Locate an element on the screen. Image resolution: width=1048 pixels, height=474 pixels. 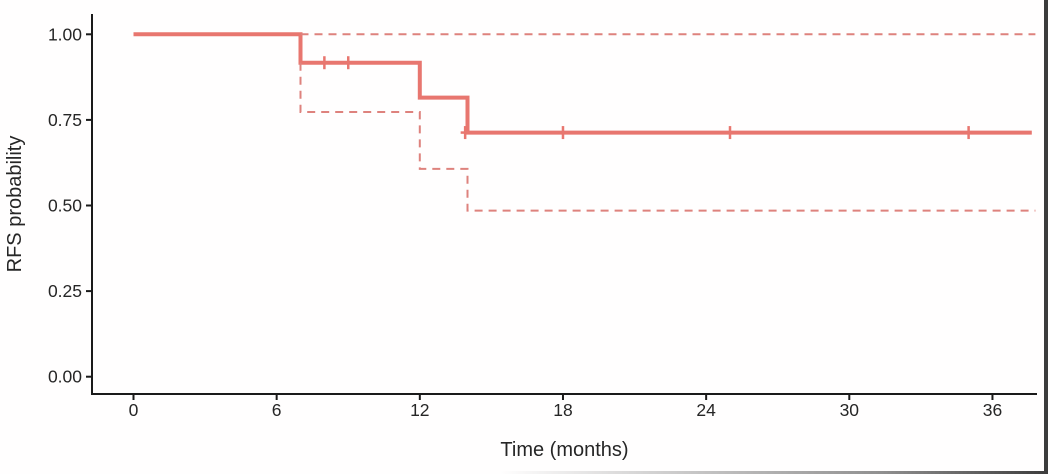
x-tick-label: 6 is located at coordinates (277, 410).